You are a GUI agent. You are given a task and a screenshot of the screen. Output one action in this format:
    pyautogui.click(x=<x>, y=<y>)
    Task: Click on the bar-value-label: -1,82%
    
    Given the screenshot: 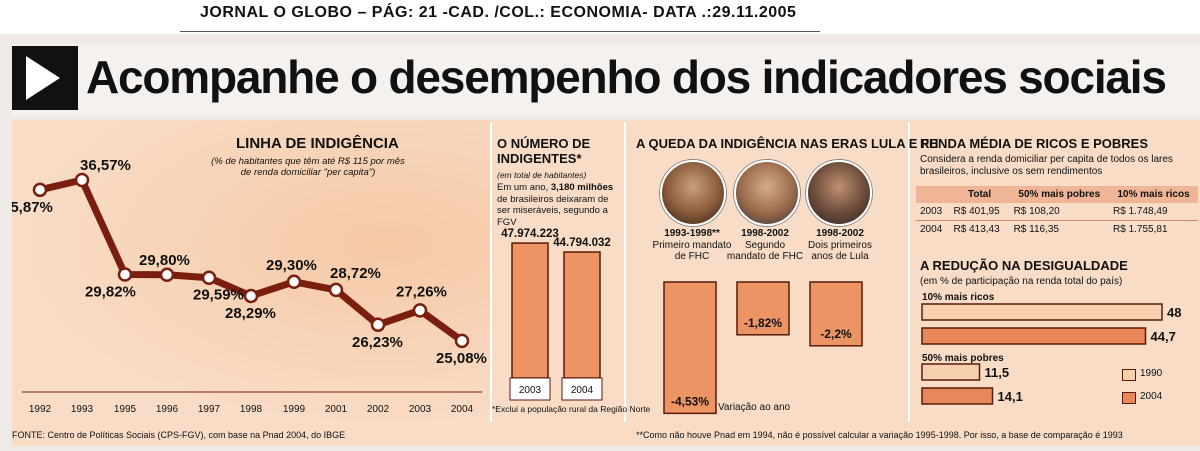 What is the action you would take?
    pyautogui.click(x=763, y=323)
    